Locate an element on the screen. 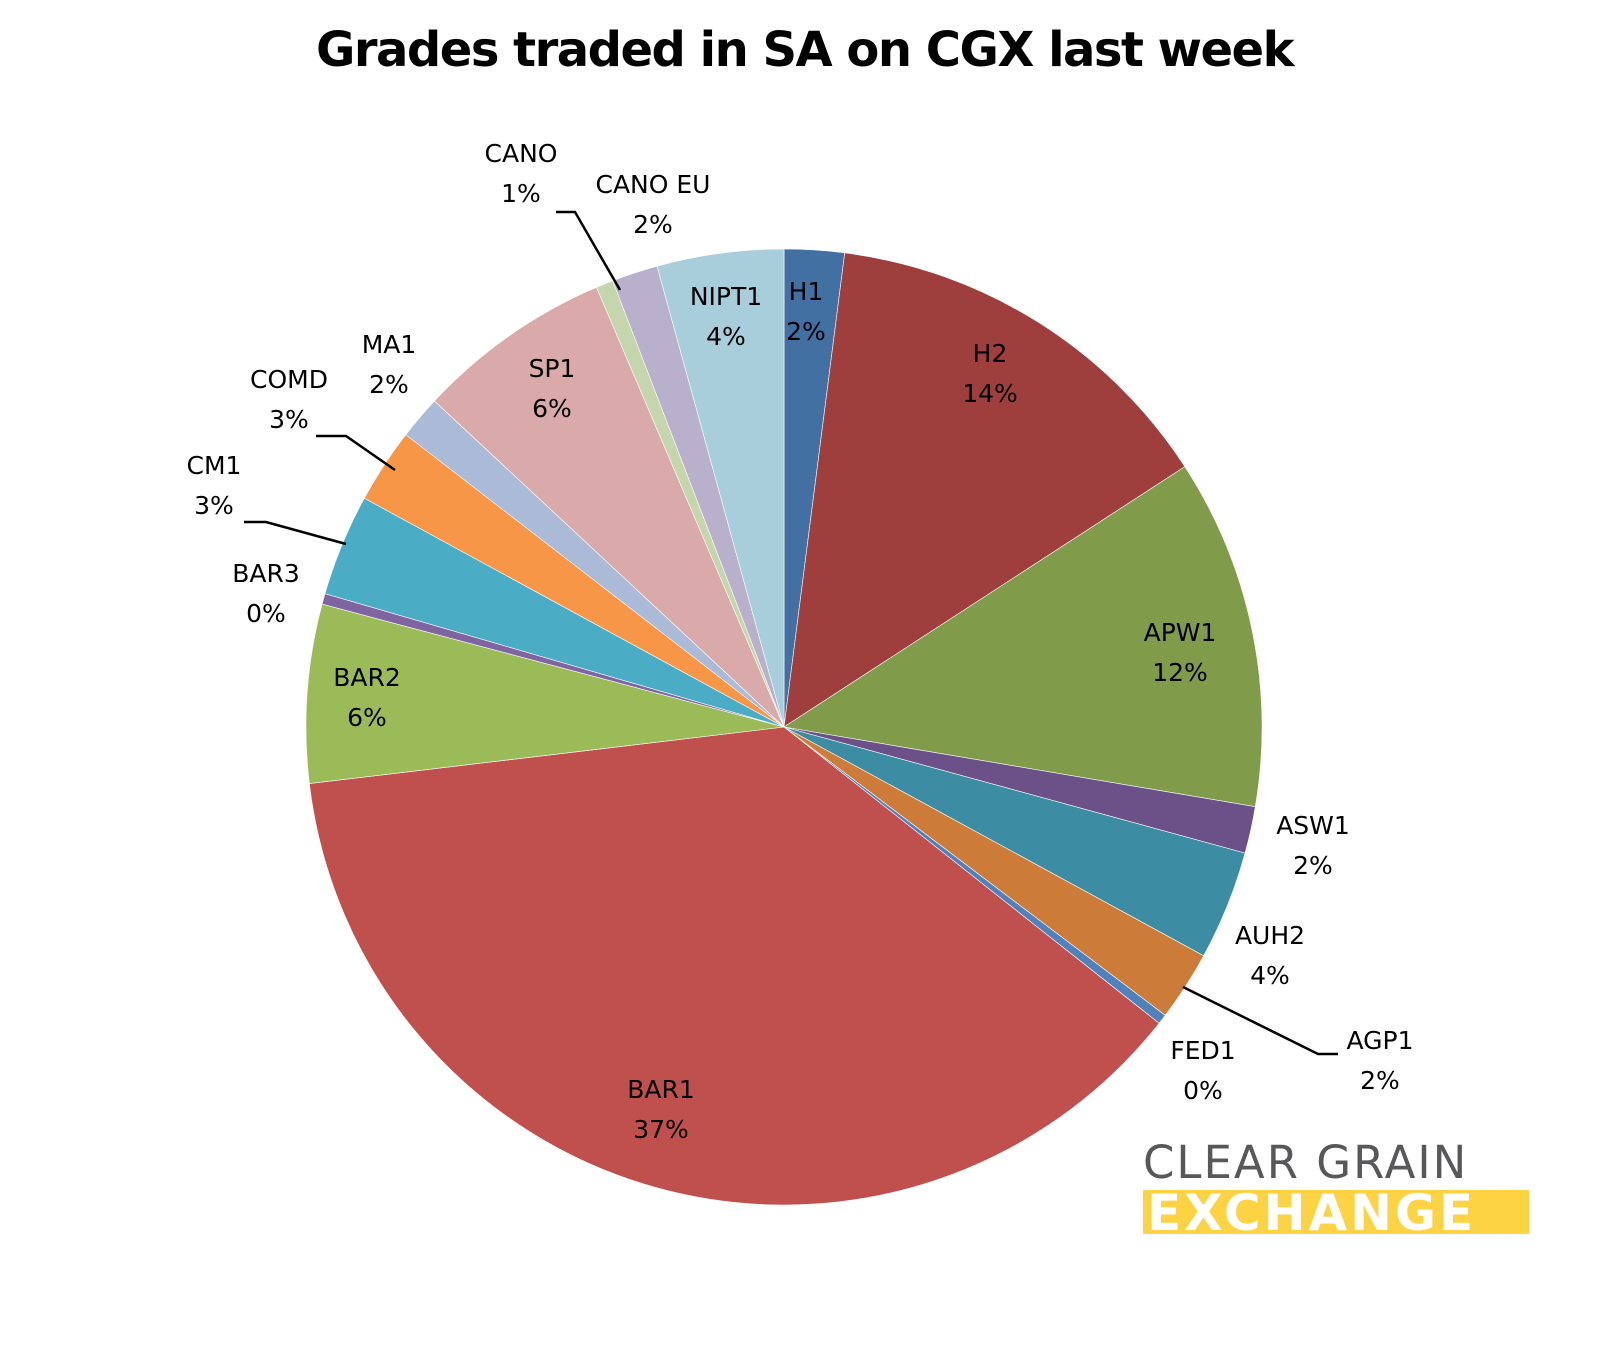  slice-label-cano-eu: CANO EU 2% is located at coordinates (653, 204).